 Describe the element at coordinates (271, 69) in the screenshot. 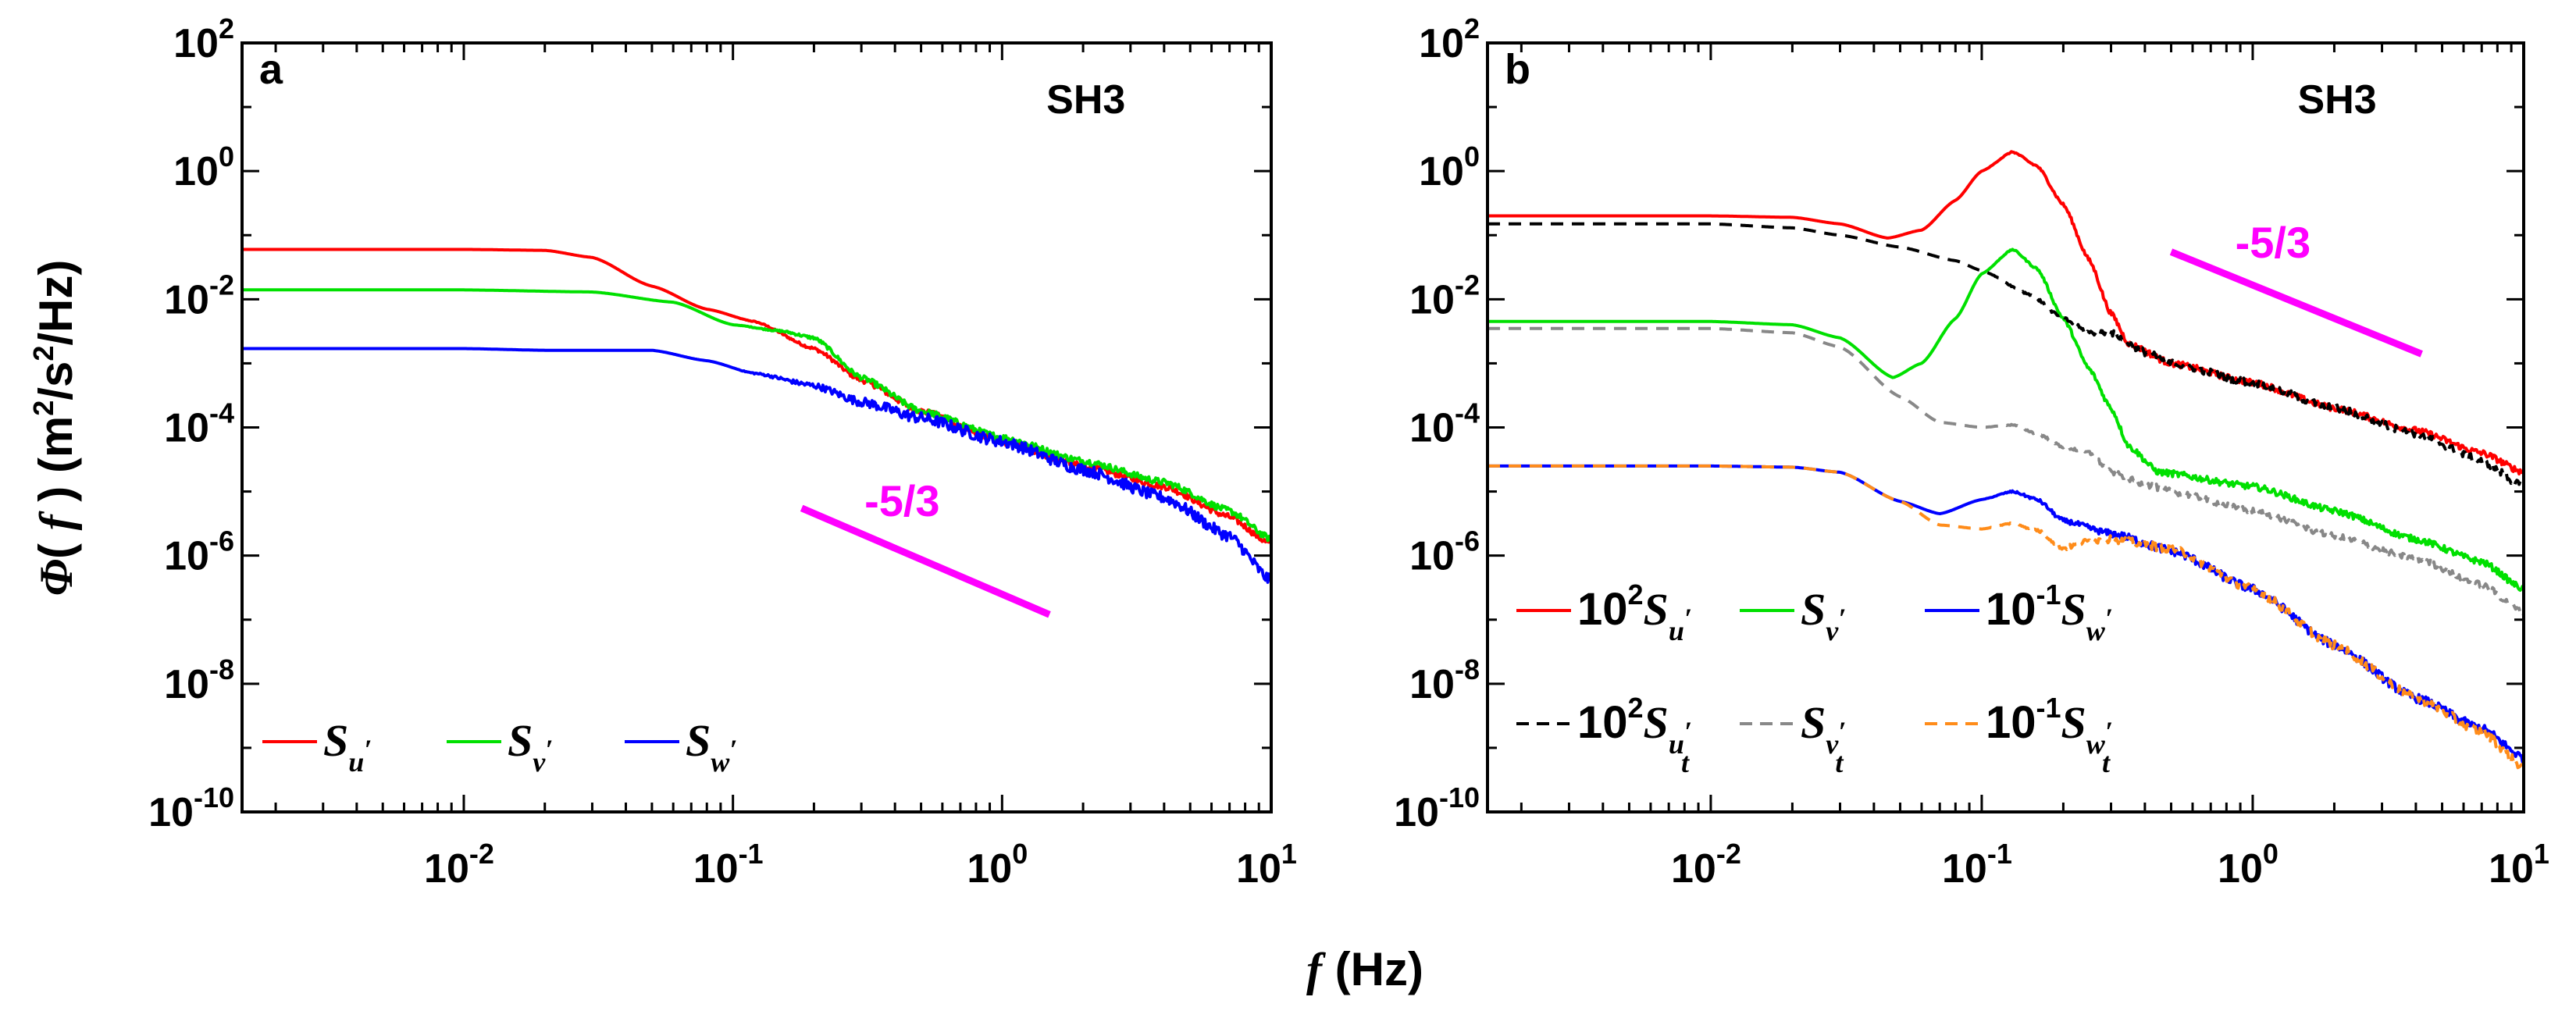

I see `panel-letter: a` at that location.